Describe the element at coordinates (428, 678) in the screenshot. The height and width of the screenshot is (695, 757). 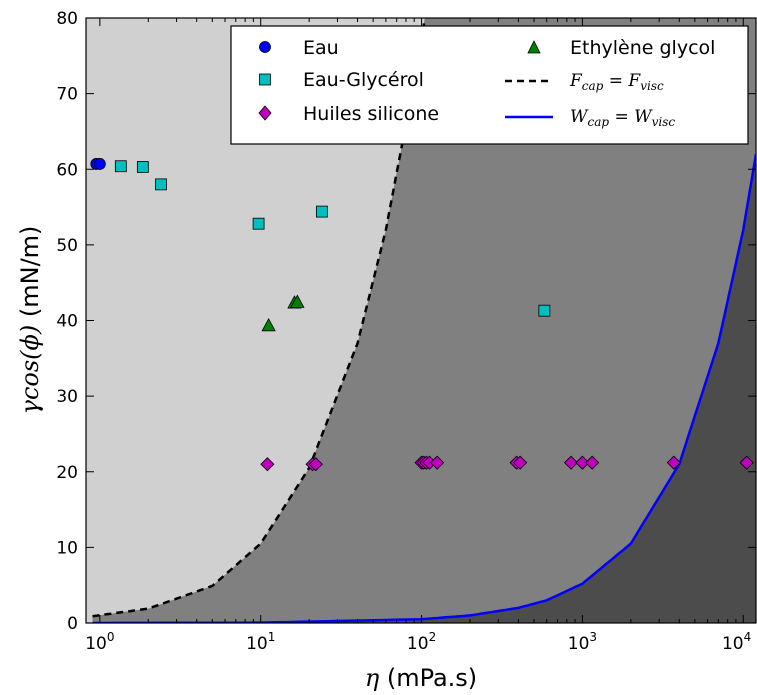
I see `x-axis-unit: (mPa.s)` at that location.